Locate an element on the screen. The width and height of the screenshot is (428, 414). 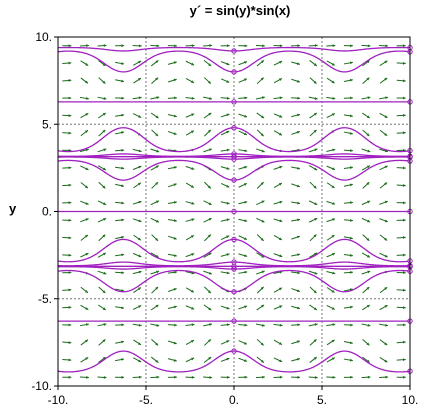
x-tick-label: -5. is located at coordinates (146, 400).